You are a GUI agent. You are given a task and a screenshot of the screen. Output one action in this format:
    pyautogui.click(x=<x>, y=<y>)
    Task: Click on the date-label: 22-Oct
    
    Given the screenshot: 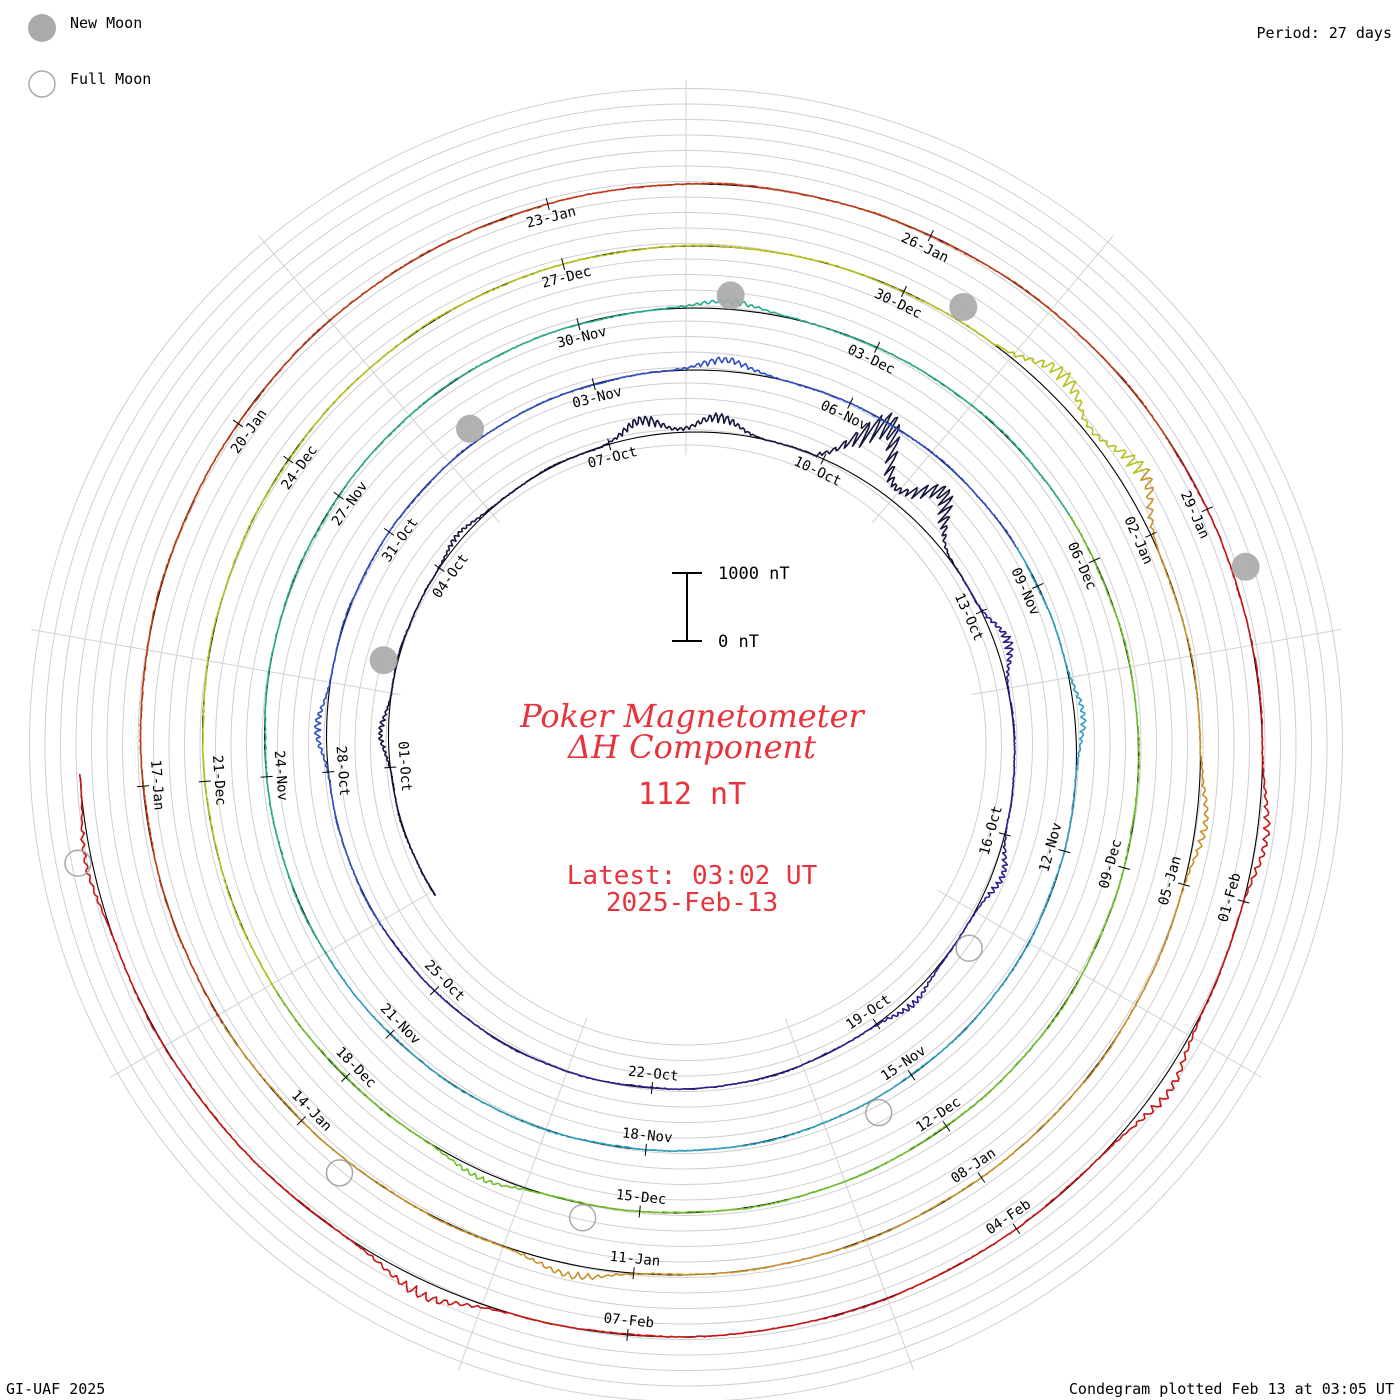 What is the action you would take?
    pyautogui.click(x=653, y=1074)
    